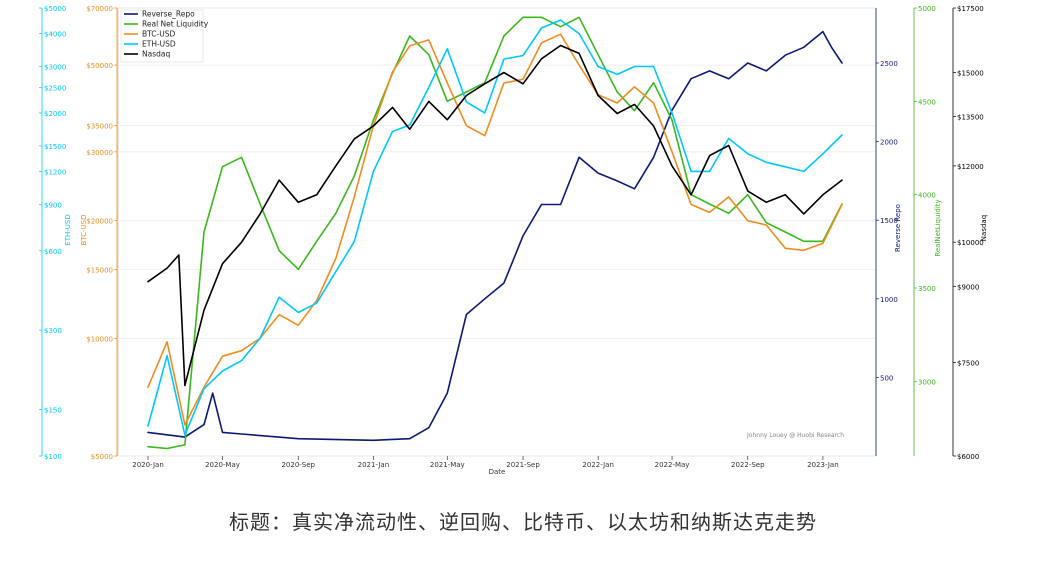 This screenshot has width=1046, height=571. I want to click on ndq-tick-label: $13500, so click(970, 118).